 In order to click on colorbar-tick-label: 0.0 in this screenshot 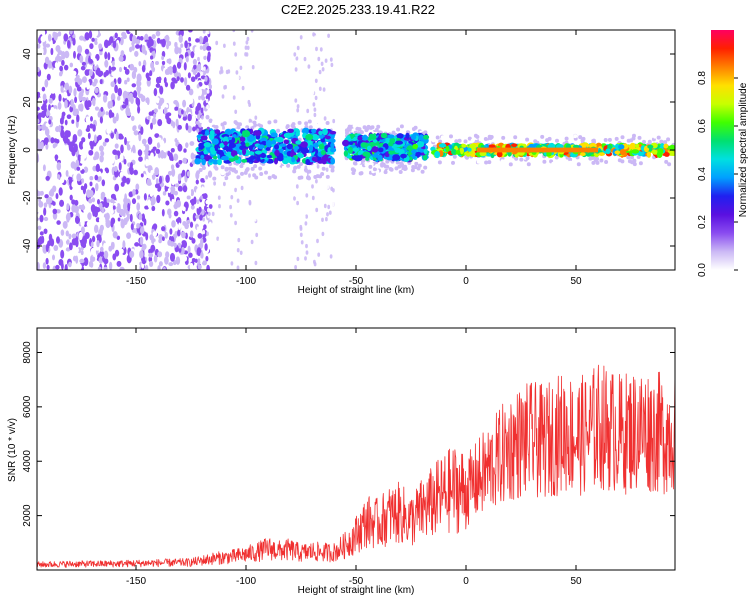, I will do `click(702, 270)`.